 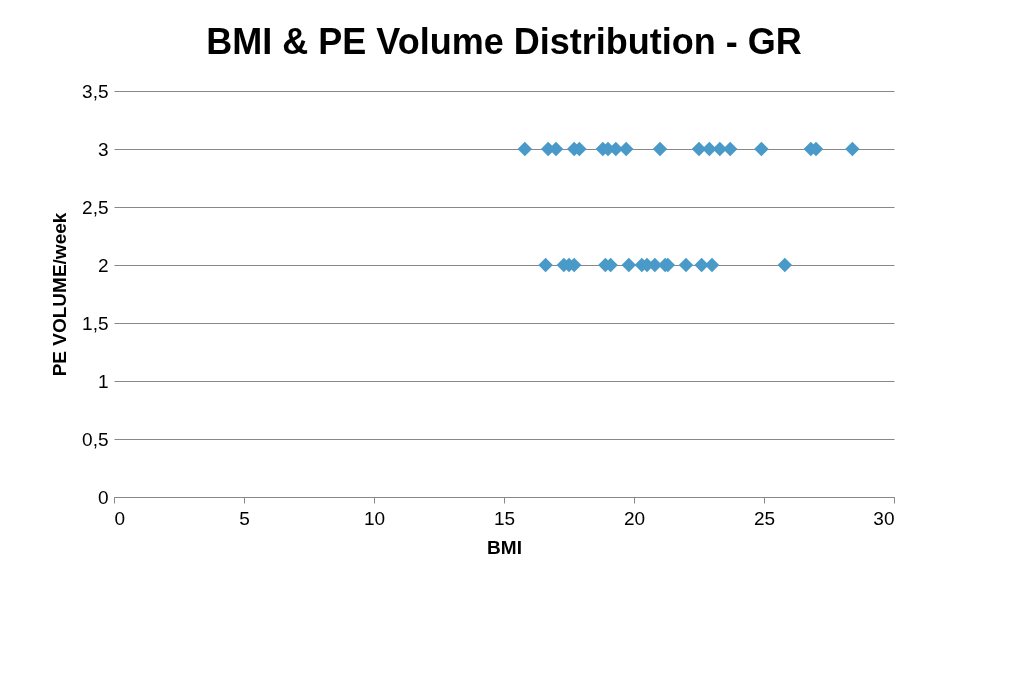 What do you see at coordinates (95, 439) in the screenshot?
I see `y-tick-label: 0,5` at bounding box center [95, 439].